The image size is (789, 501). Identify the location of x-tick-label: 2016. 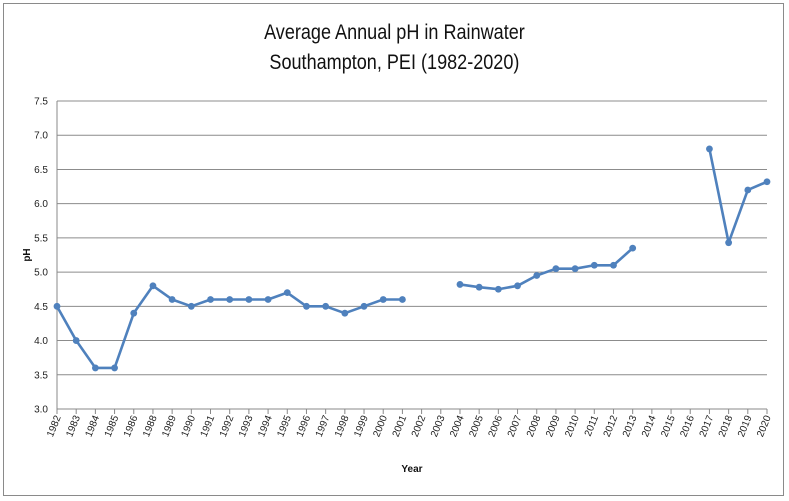
(687, 426).